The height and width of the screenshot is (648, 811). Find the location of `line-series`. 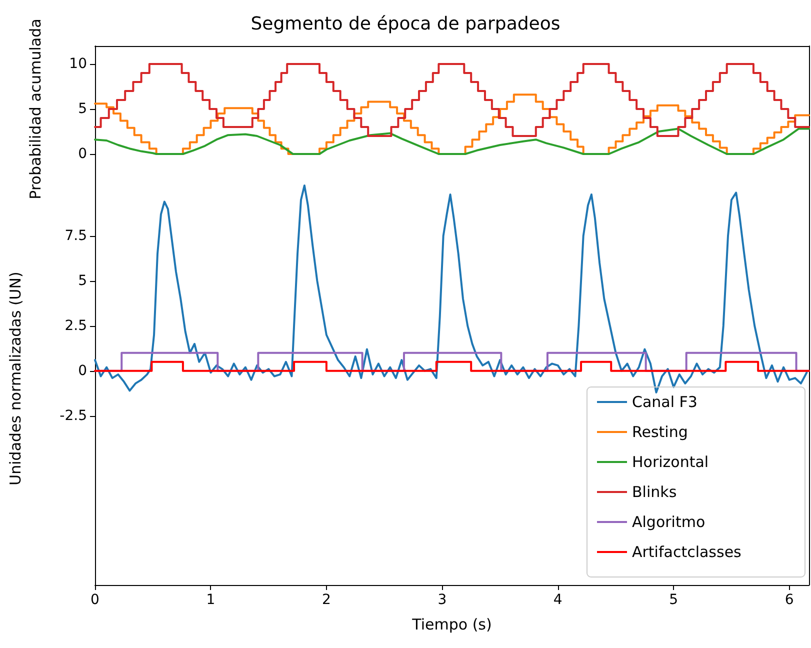

line-series is located at coordinates (452, 141).